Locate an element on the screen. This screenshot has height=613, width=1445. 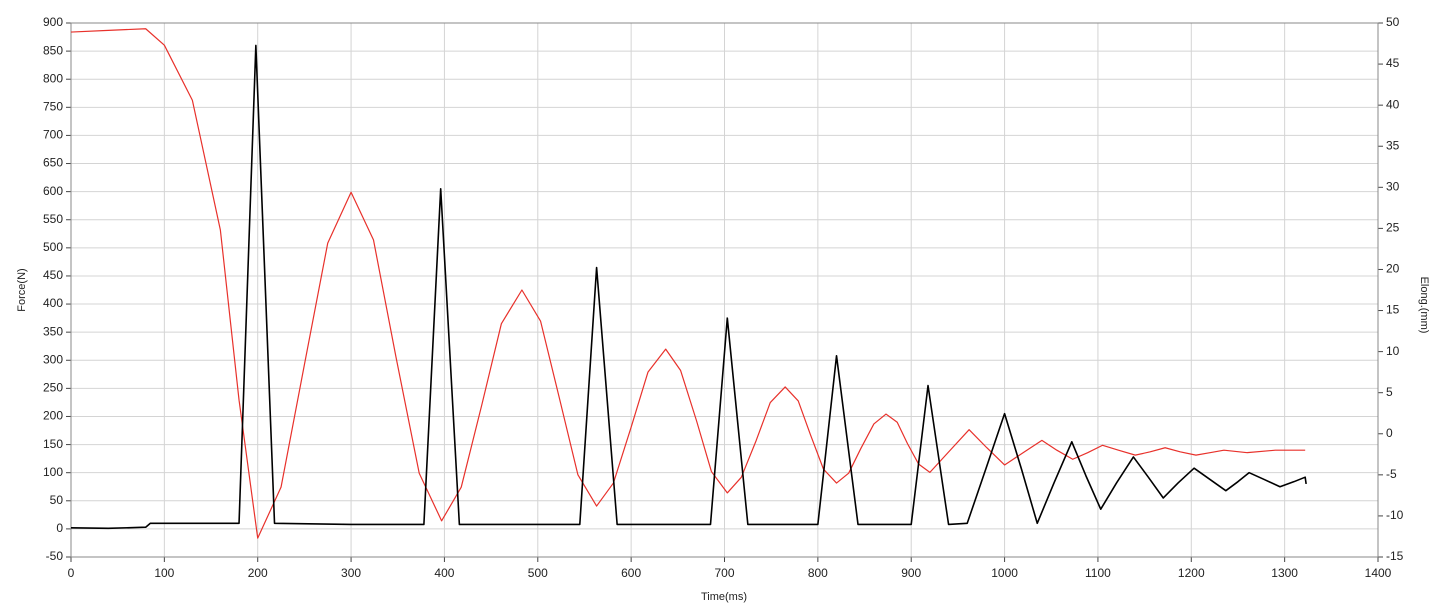
y-tick-label: 700 is located at coordinates (53, 135).